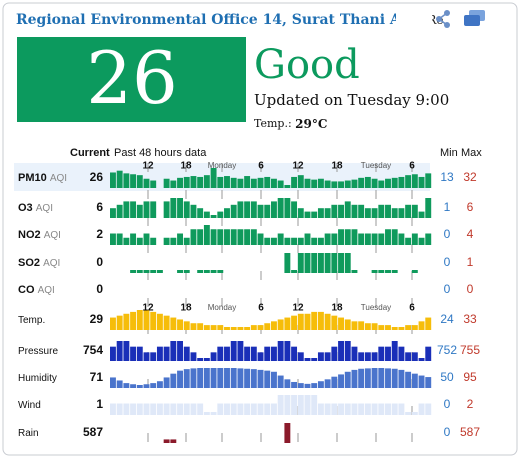  I want to click on row-name: NO2, so click(29, 235).